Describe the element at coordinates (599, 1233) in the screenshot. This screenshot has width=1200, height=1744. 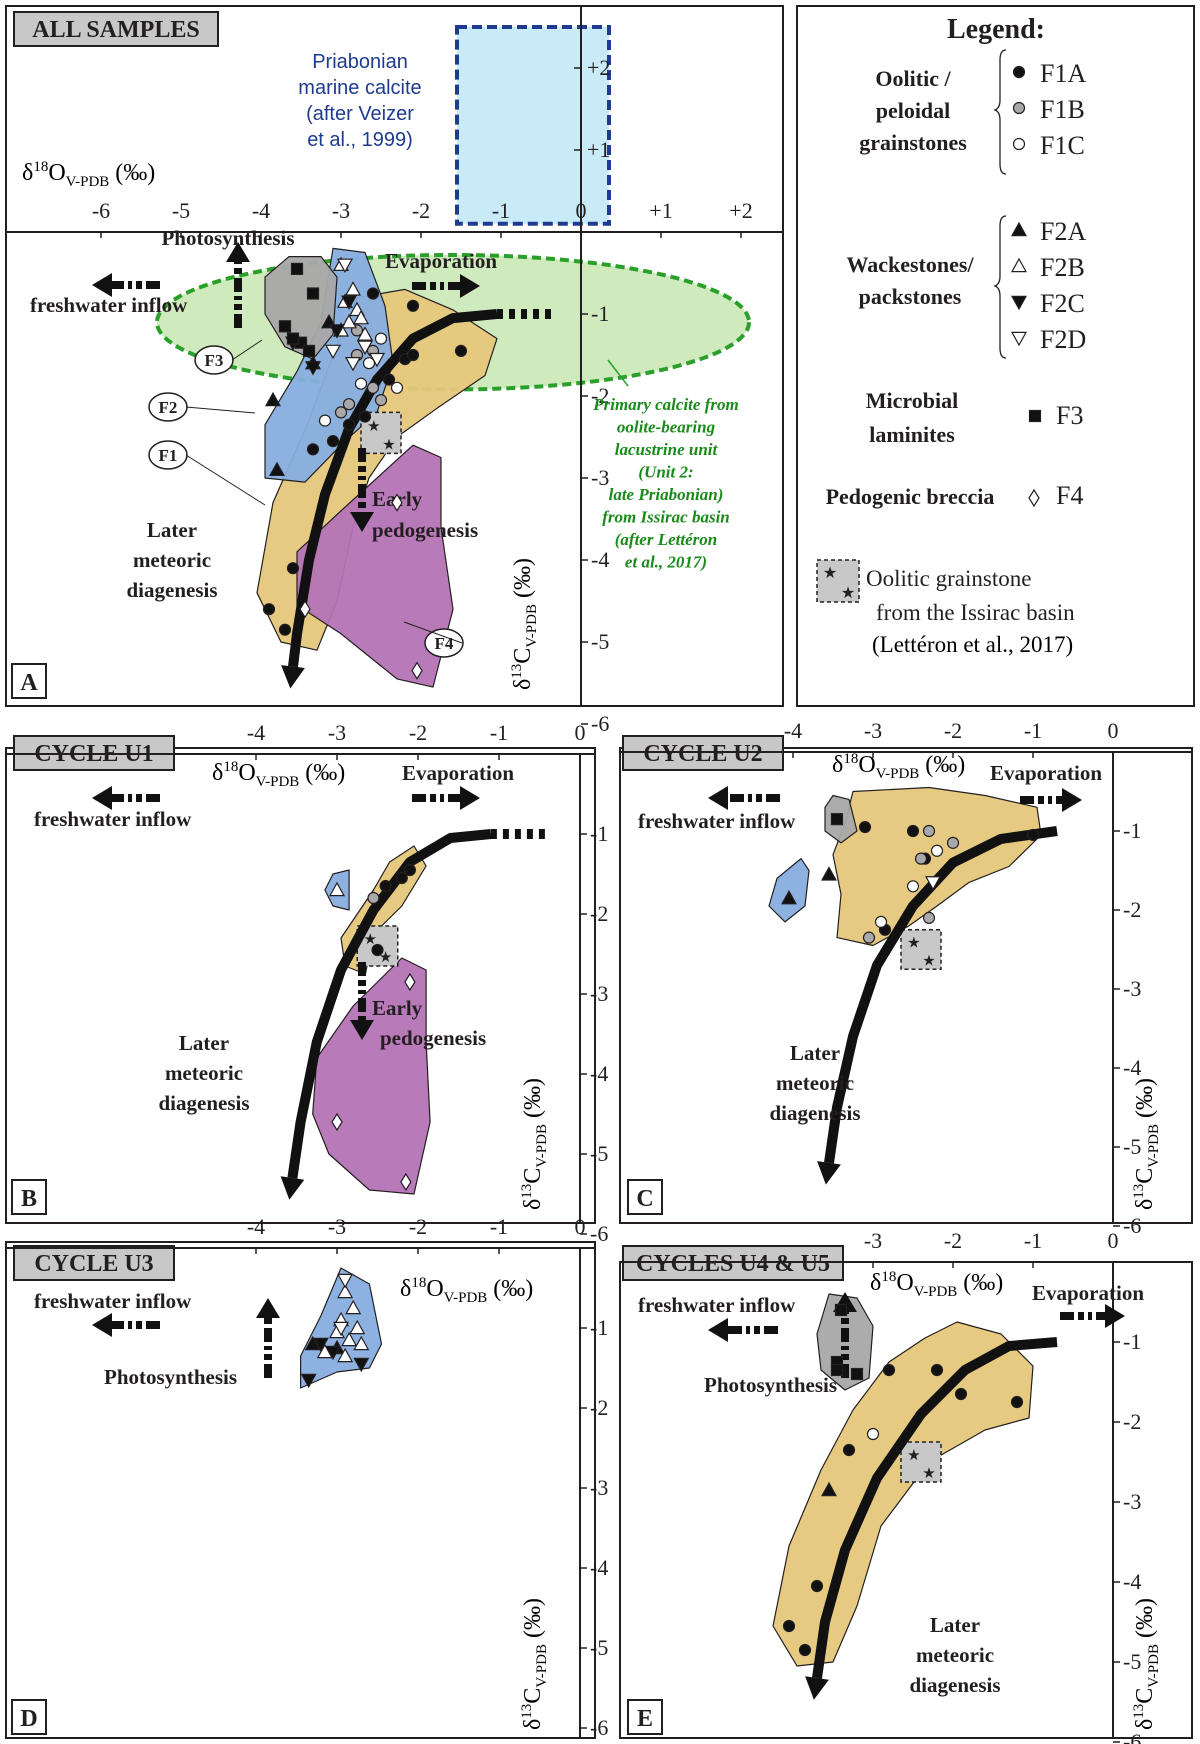
I see `y-tick-label: -6` at that location.